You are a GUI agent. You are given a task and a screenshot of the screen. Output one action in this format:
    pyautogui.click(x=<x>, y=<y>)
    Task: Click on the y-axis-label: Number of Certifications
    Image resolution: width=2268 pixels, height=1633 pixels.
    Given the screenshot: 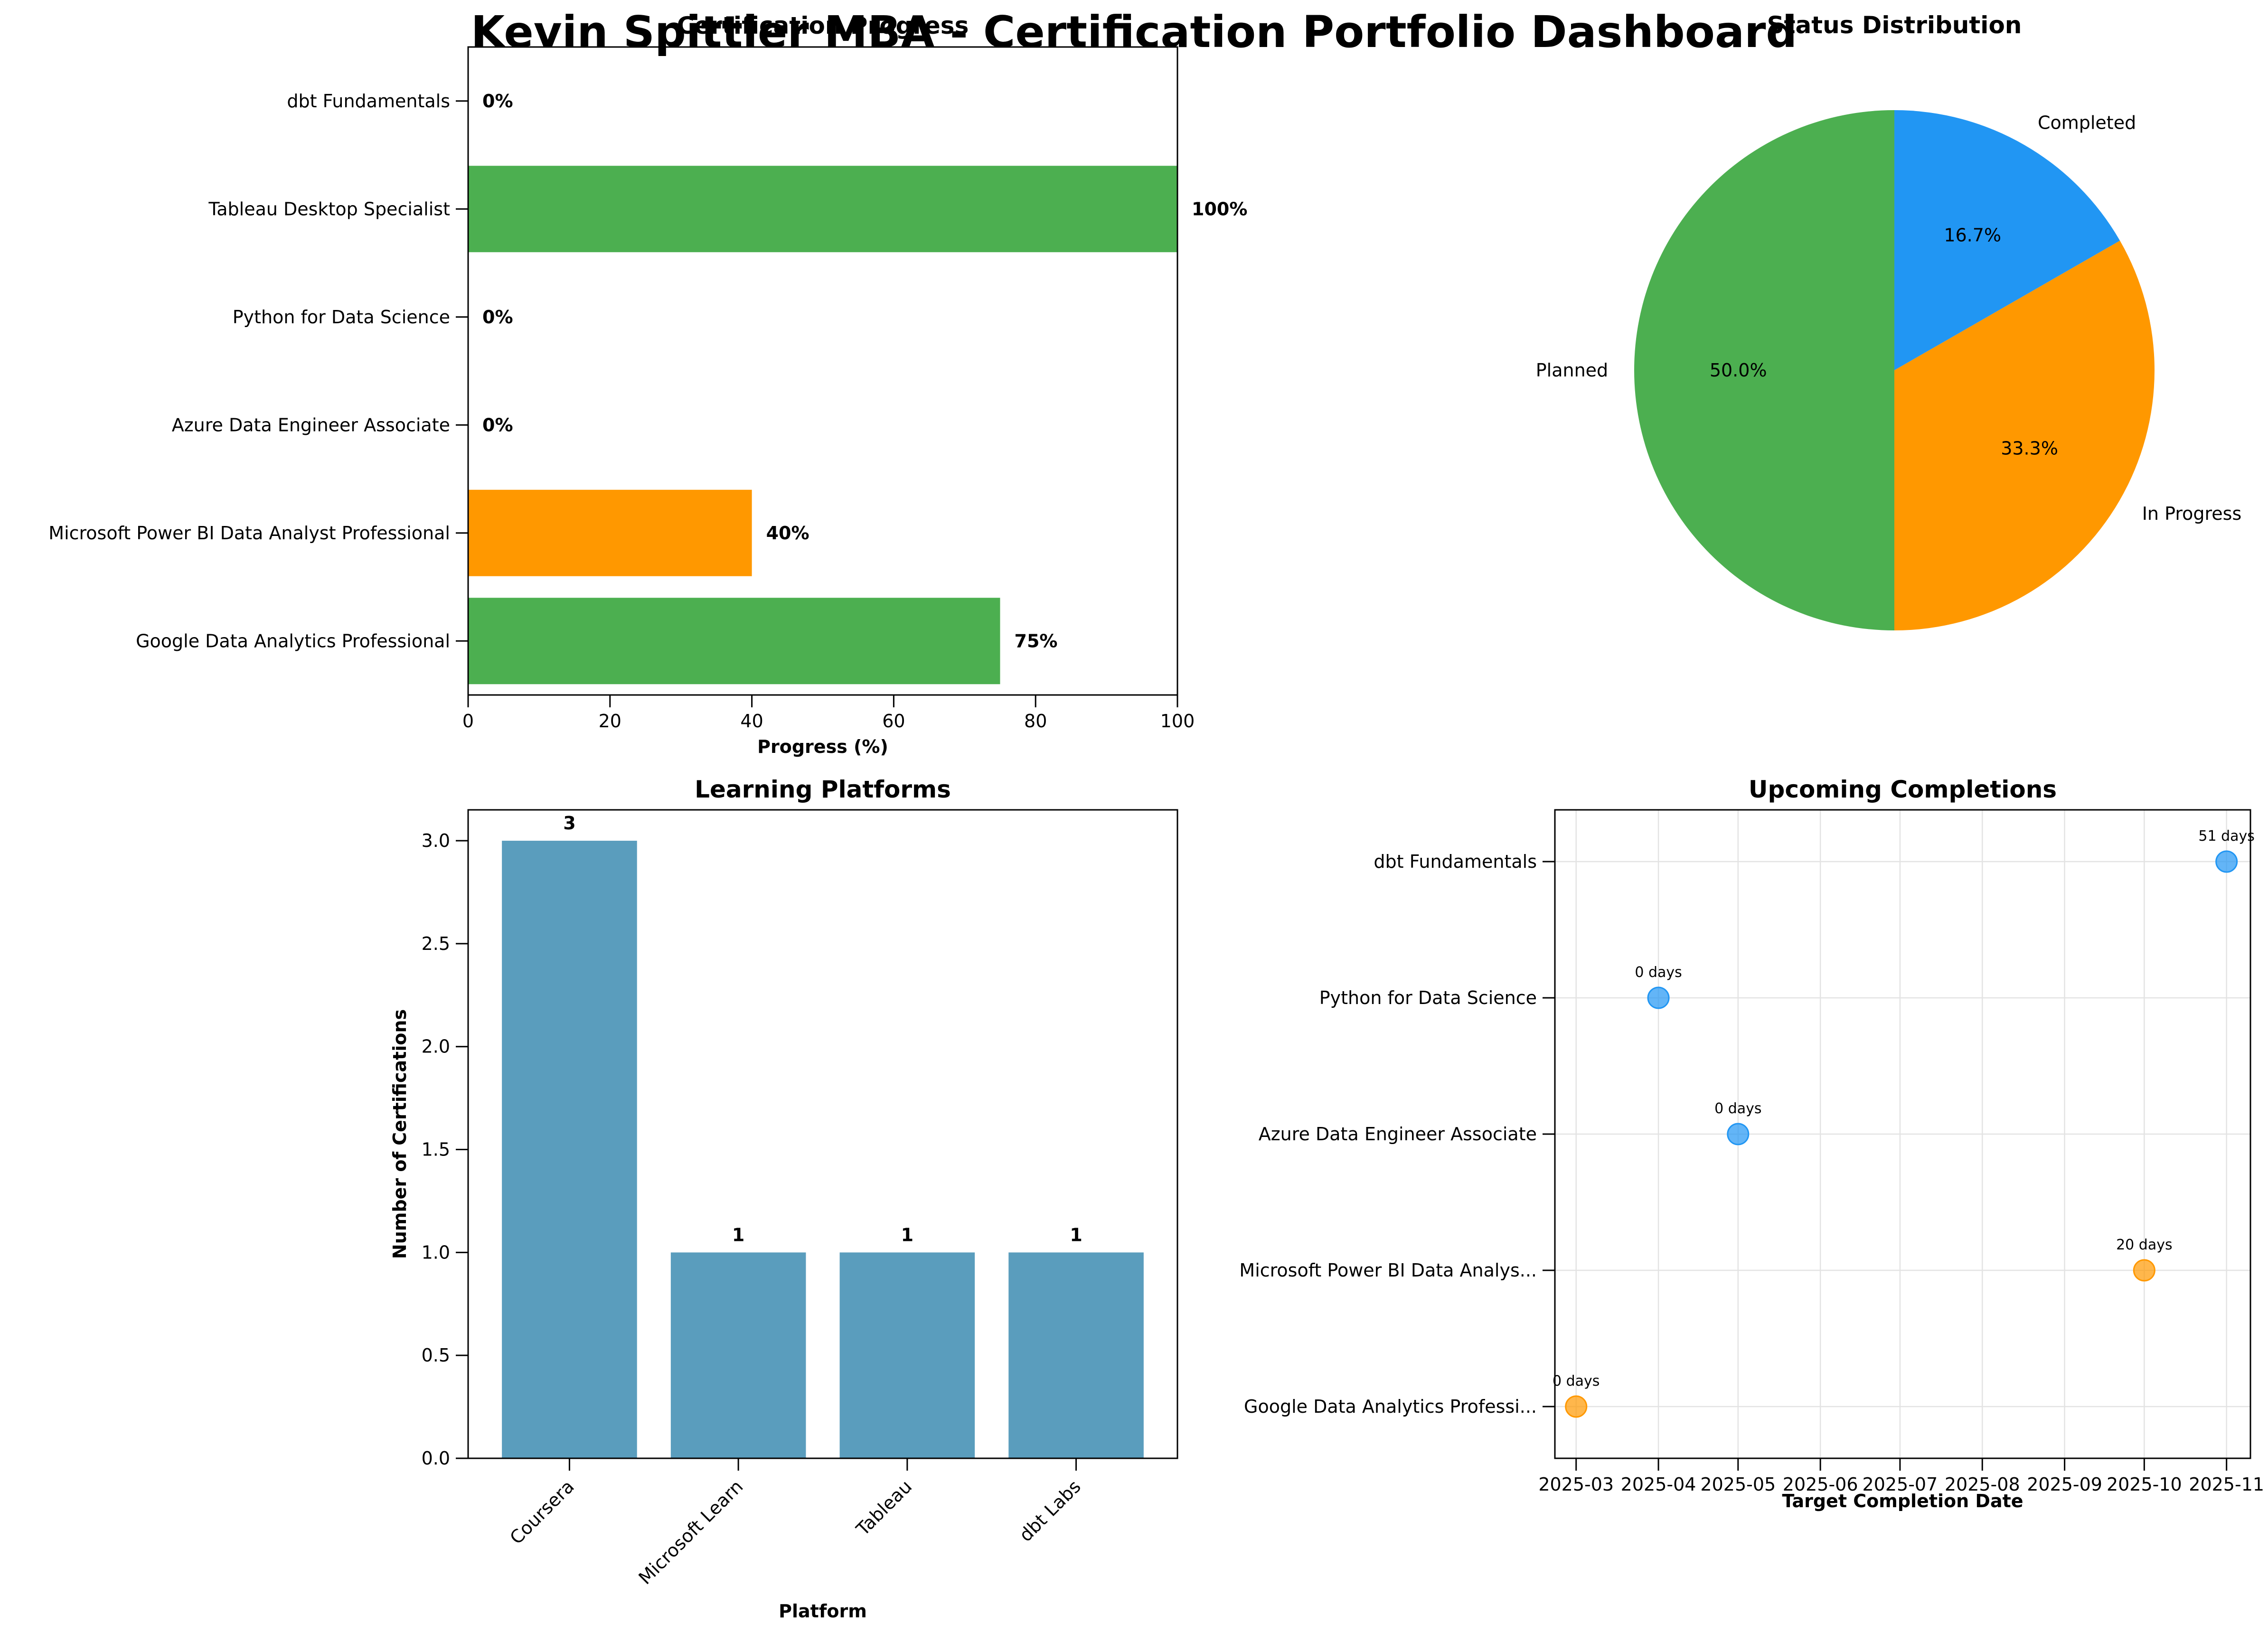 What is the action you would take?
    pyautogui.click(x=399, y=1134)
    